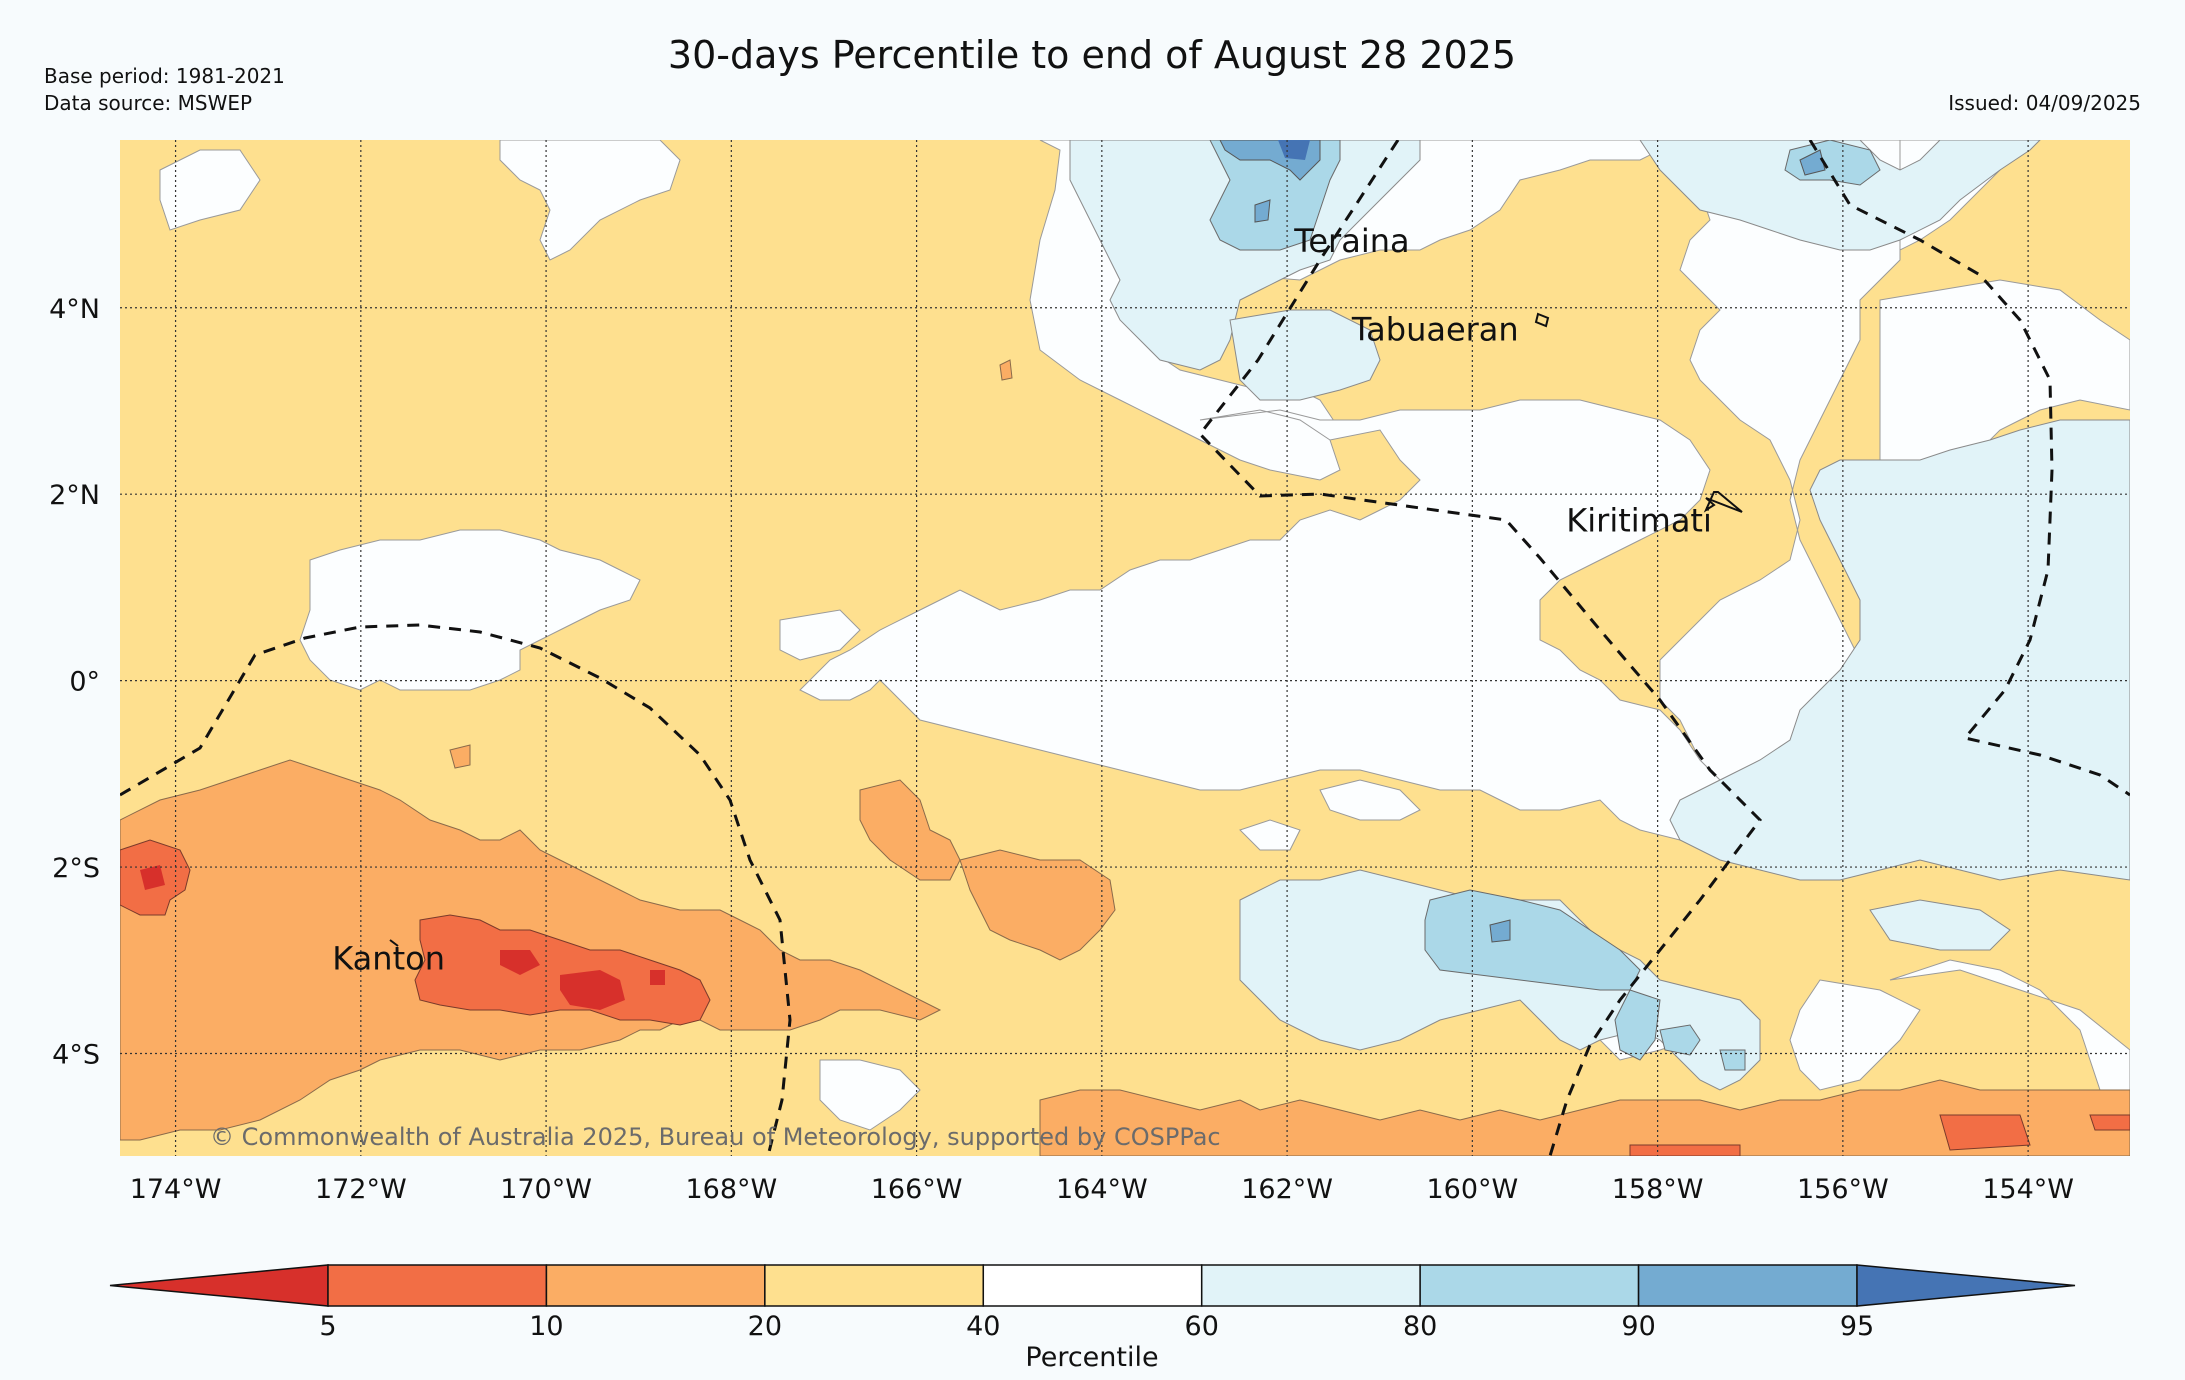  I want to click on lon-tick-label: 158°W, so click(1658, 1189).